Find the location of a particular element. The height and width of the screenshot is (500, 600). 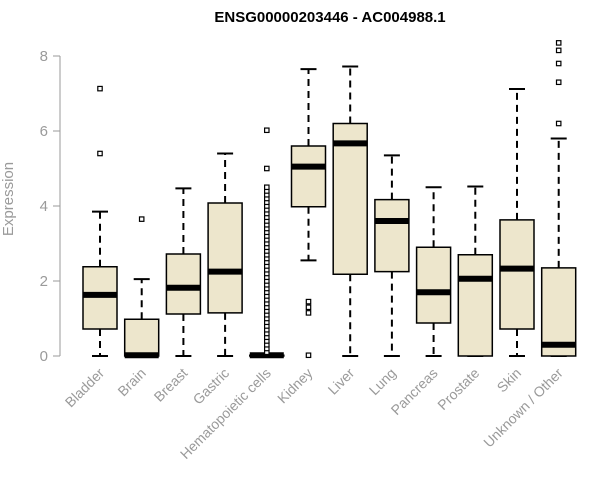

x-tick-label: Breast is located at coordinates (171, 385).